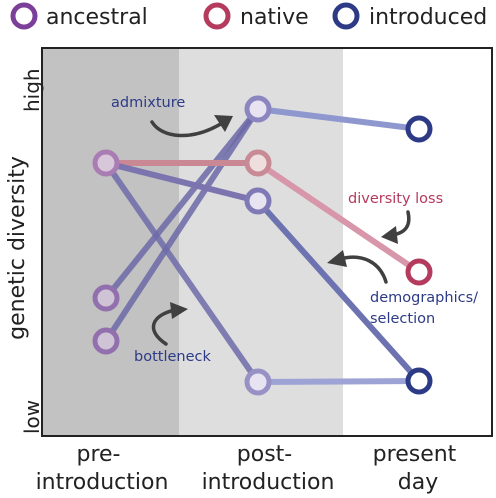  Describe the element at coordinates (258, 201) in the screenshot. I see `post-node-mid` at that location.